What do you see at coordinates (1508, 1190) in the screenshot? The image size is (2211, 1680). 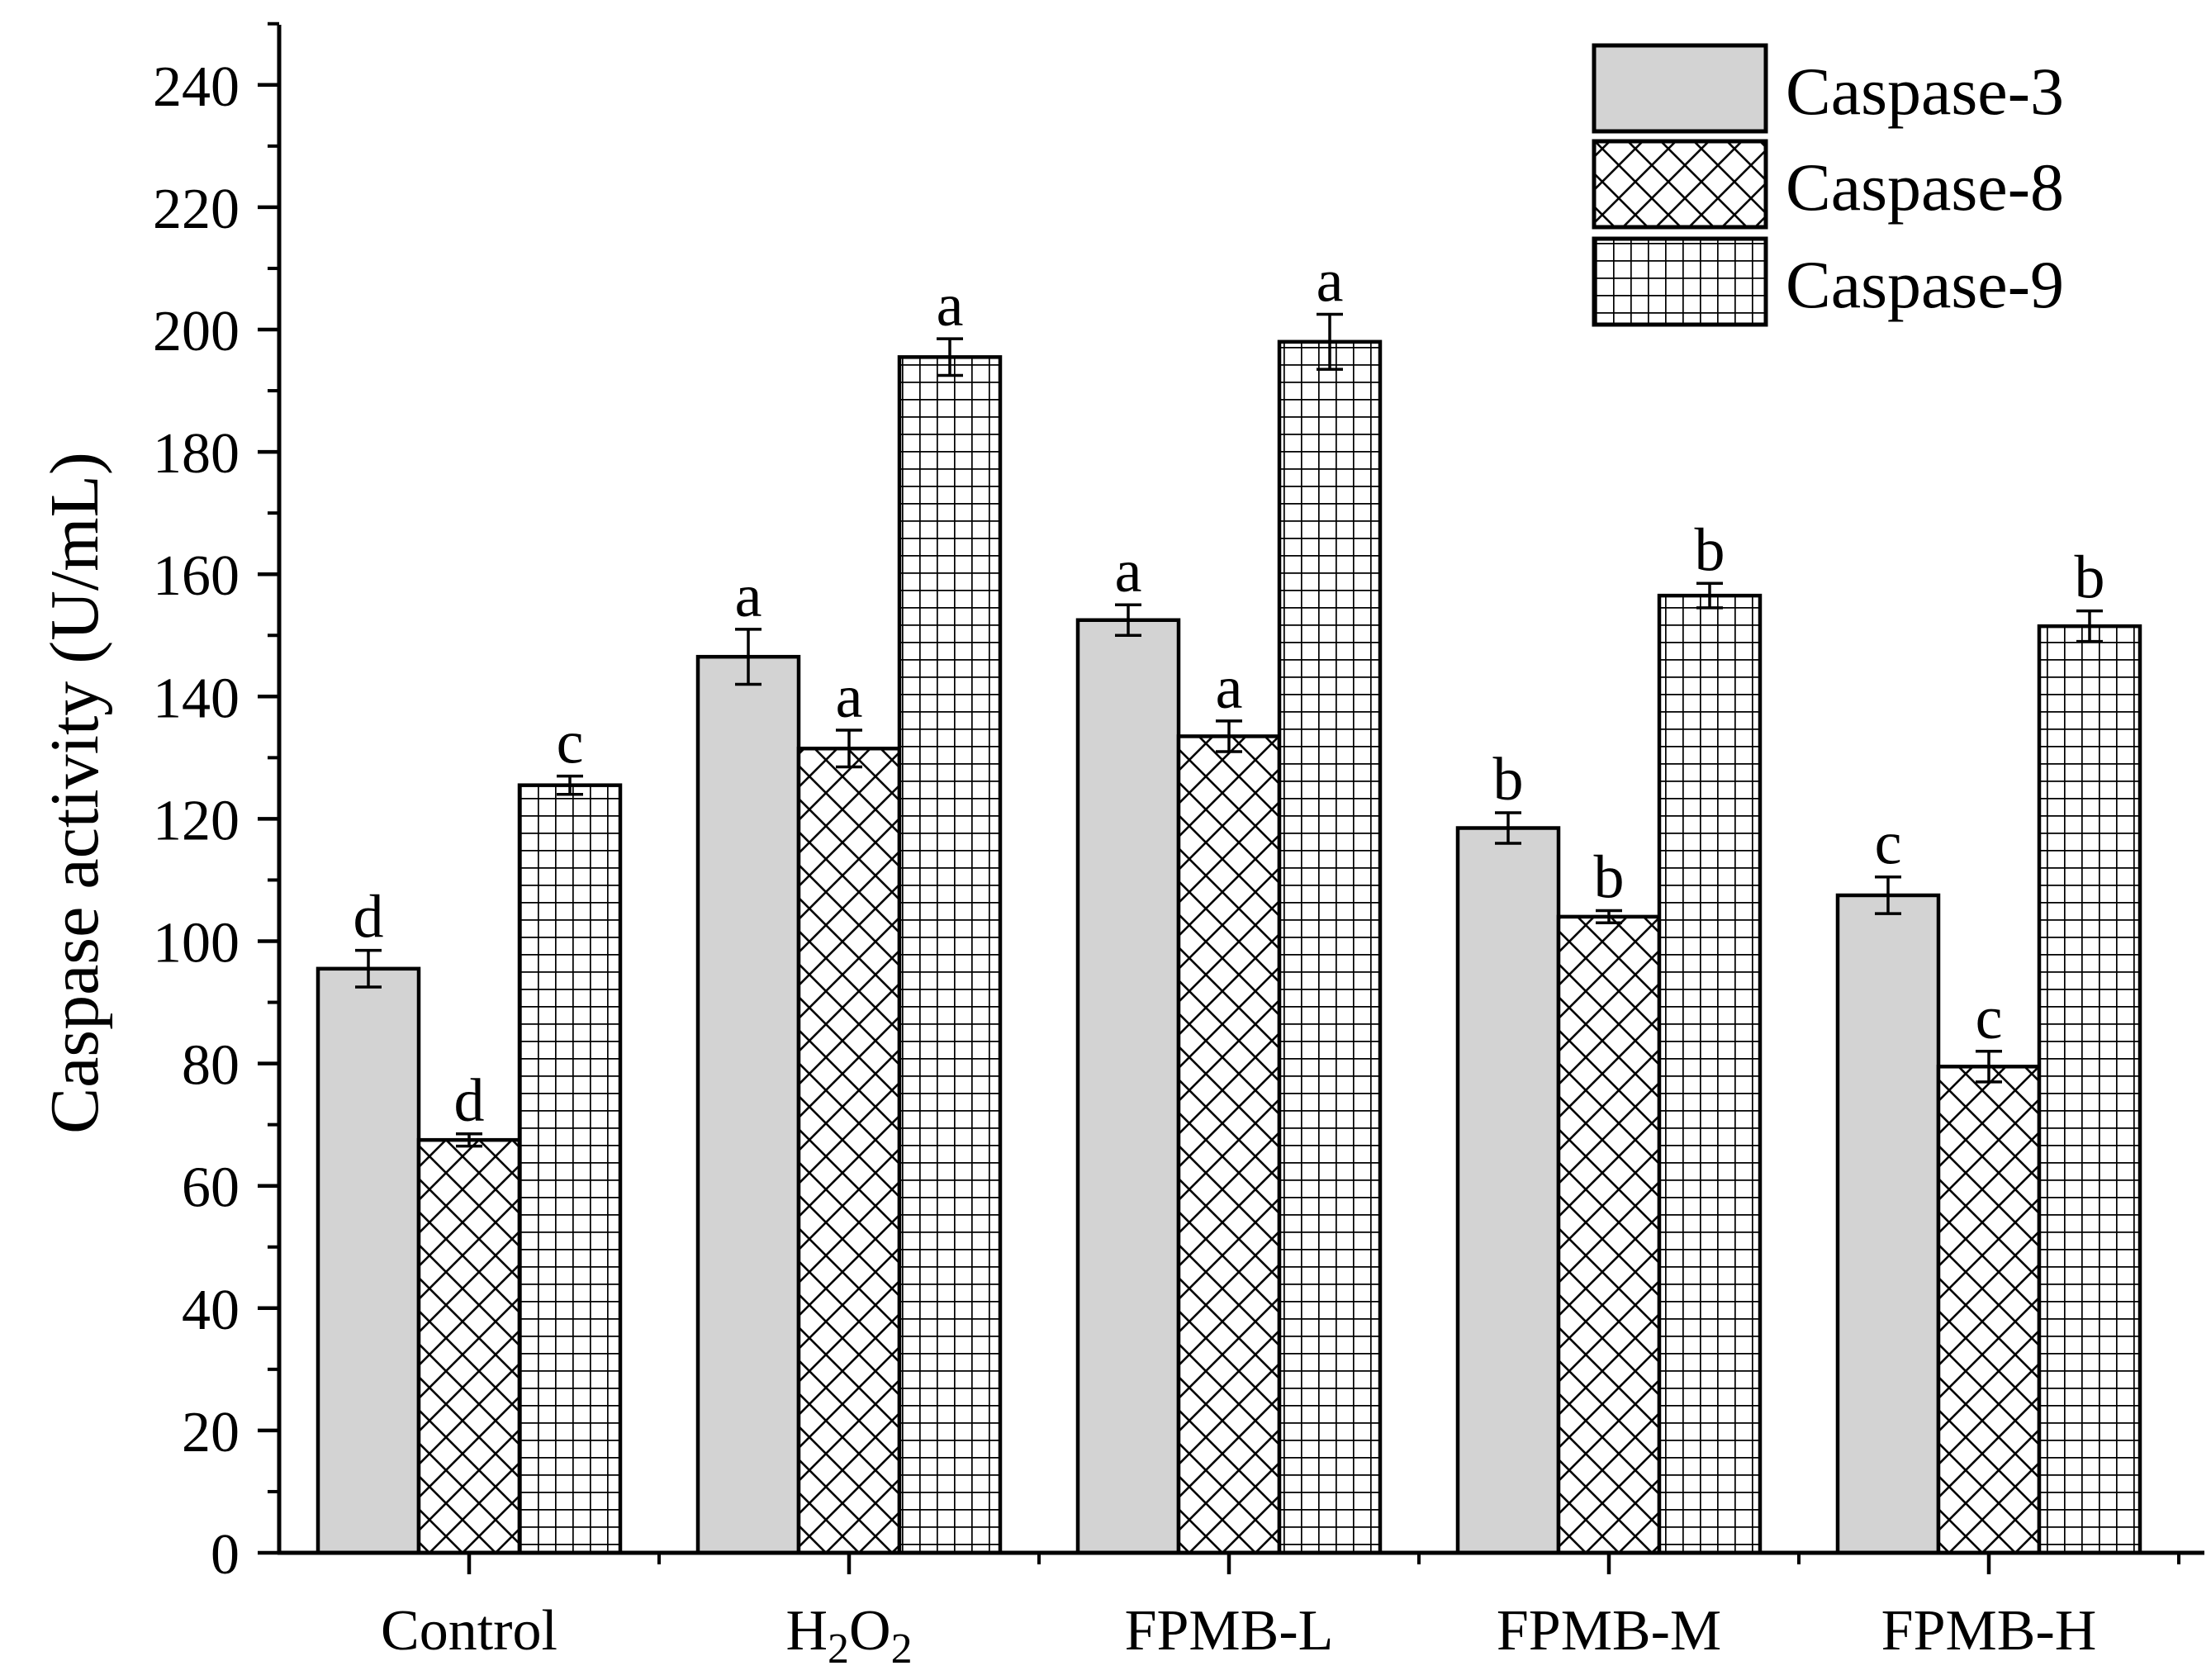 I see `bar-caspase-3-fpmb-m` at bounding box center [1508, 1190].